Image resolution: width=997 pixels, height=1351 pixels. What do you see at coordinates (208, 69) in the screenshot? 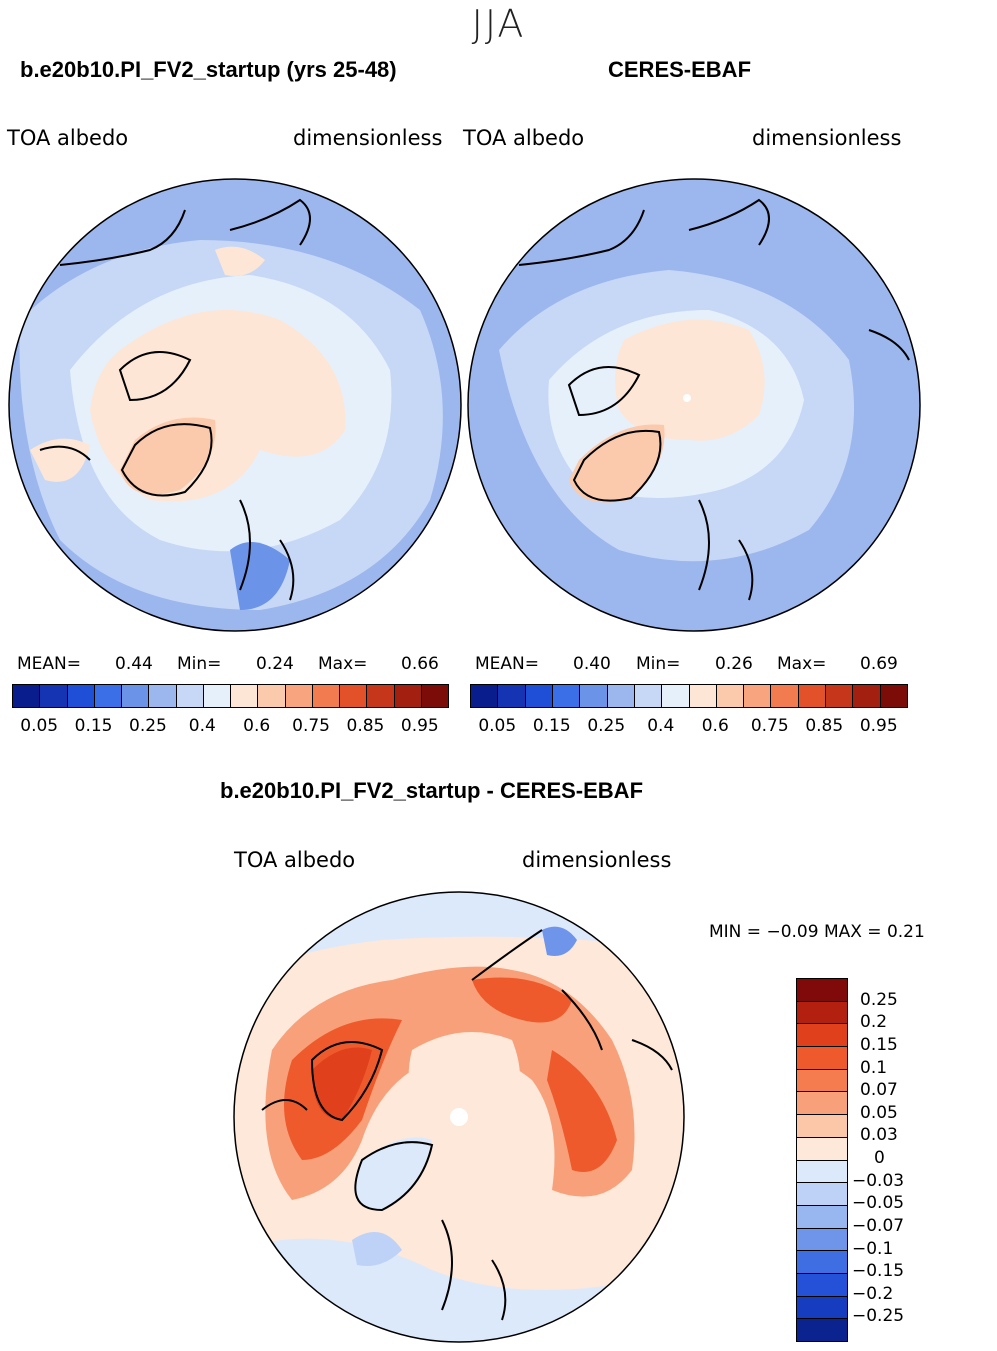
I see `panel1-title: b.e20b10.PI_FV2_startup (yrs 25-48)` at bounding box center [208, 69].